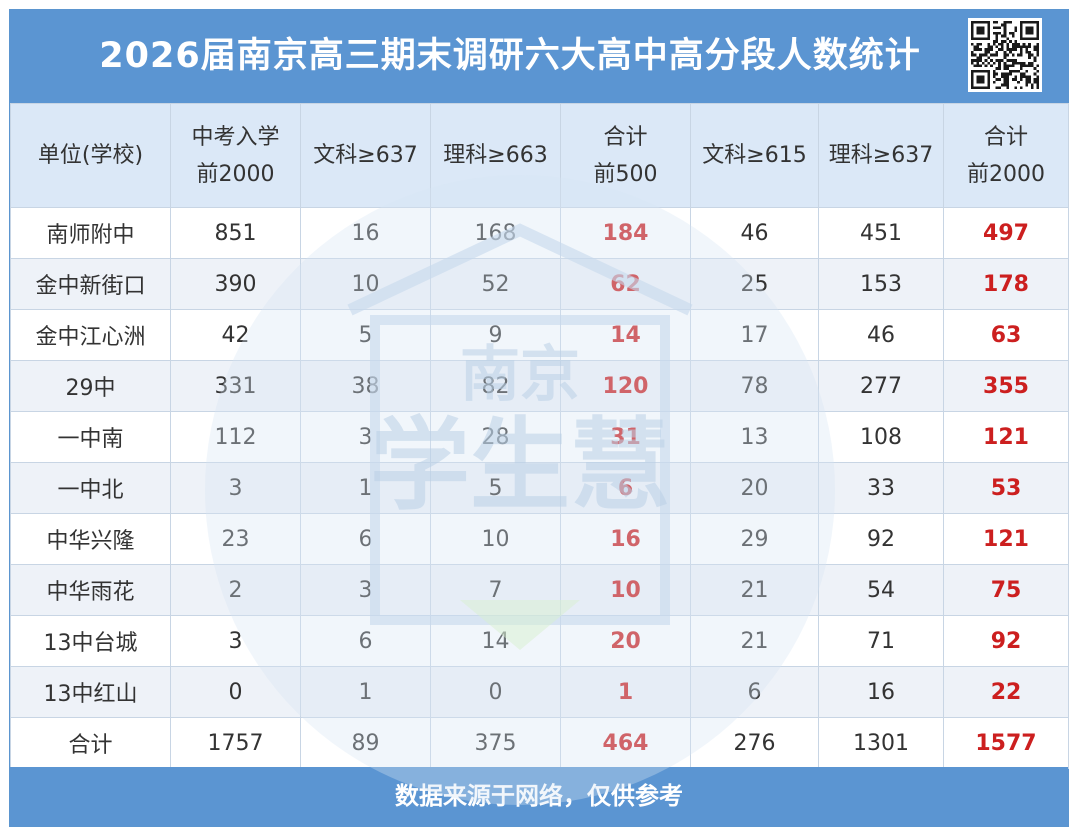 The image size is (1080, 835). What do you see at coordinates (495, 590) in the screenshot?
I see `value-cell: 7` at bounding box center [495, 590].